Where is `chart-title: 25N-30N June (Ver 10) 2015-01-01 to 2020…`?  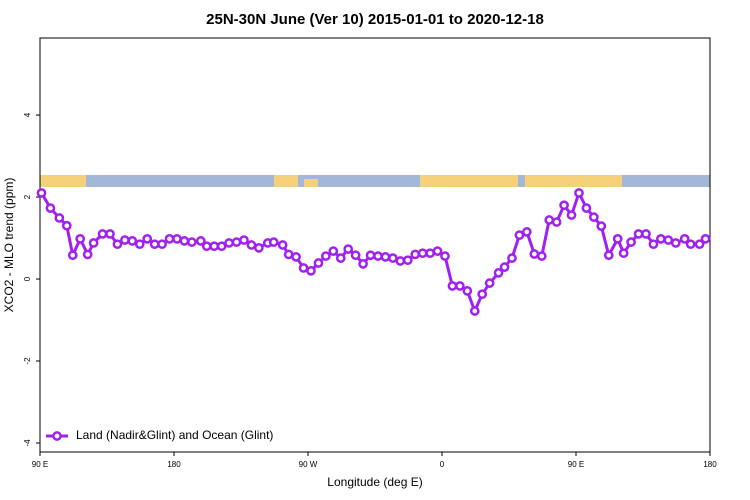 chart-title: 25N-30N June (Ver 10) 2015-01-01 to 2020… is located at coordinates (375, 19).